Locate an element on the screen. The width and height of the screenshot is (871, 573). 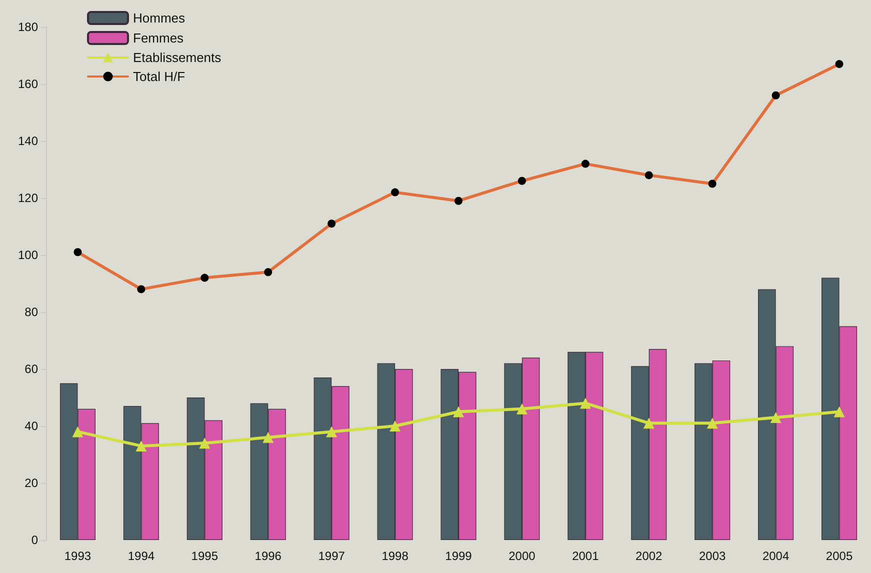
x-tick-label: 2004 is located at coordinates (776, 556).